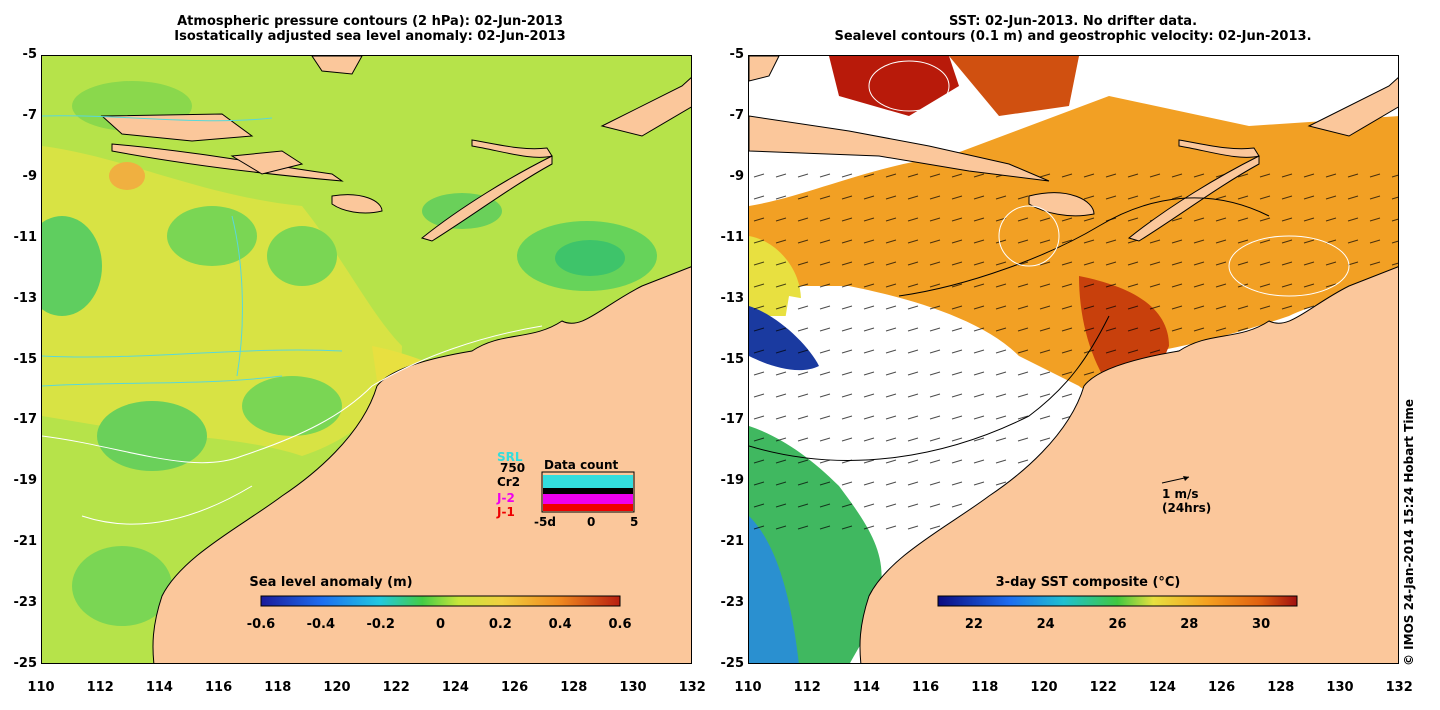 This screenshot has width=1440, height=710. What do you see at coordinates (505, 512) in the screenshot?
I see `legend-satellite-j1: J-1` at bounding box center [505, 512].